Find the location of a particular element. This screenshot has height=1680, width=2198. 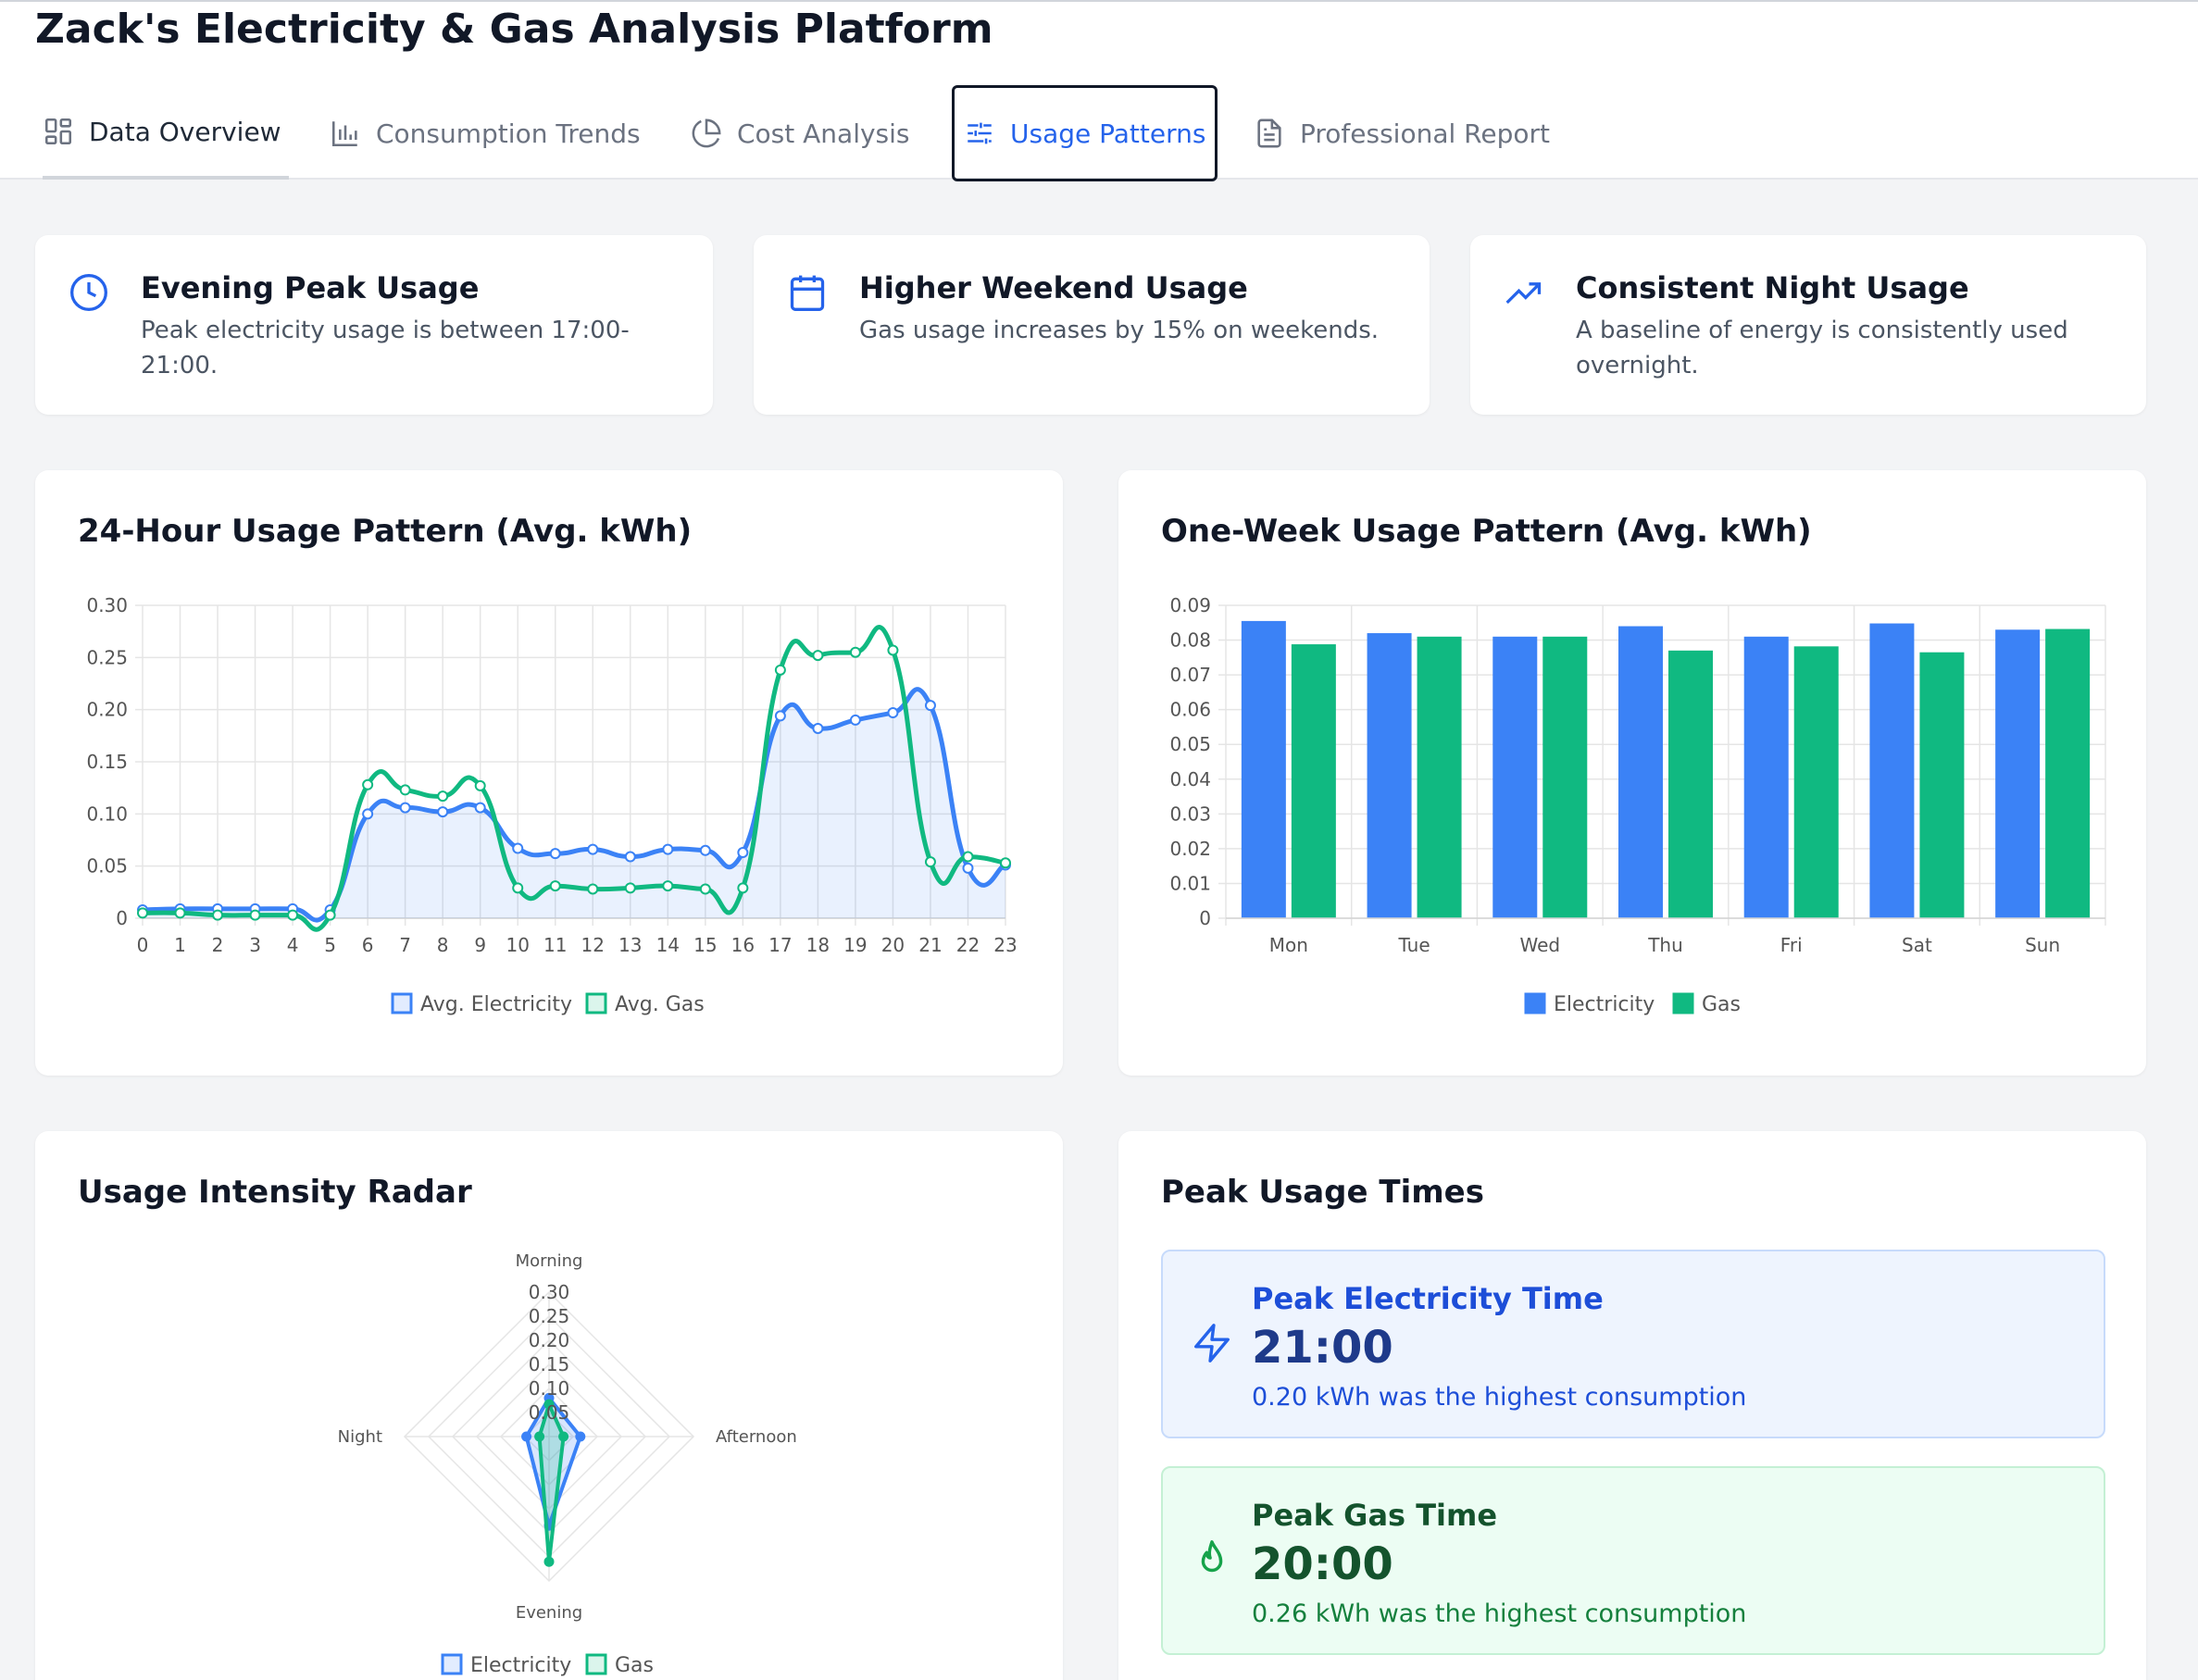

x-tick-label: 14 is located at coordinates (668, 945).